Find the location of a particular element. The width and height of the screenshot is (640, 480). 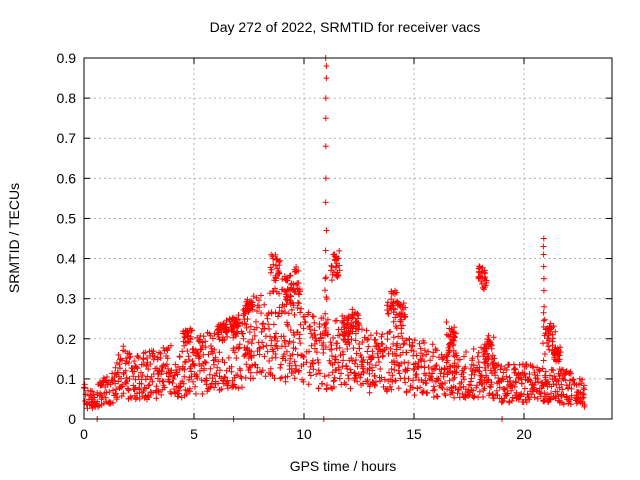

y-tick-label: 0 is located at coordinates (72, 419).